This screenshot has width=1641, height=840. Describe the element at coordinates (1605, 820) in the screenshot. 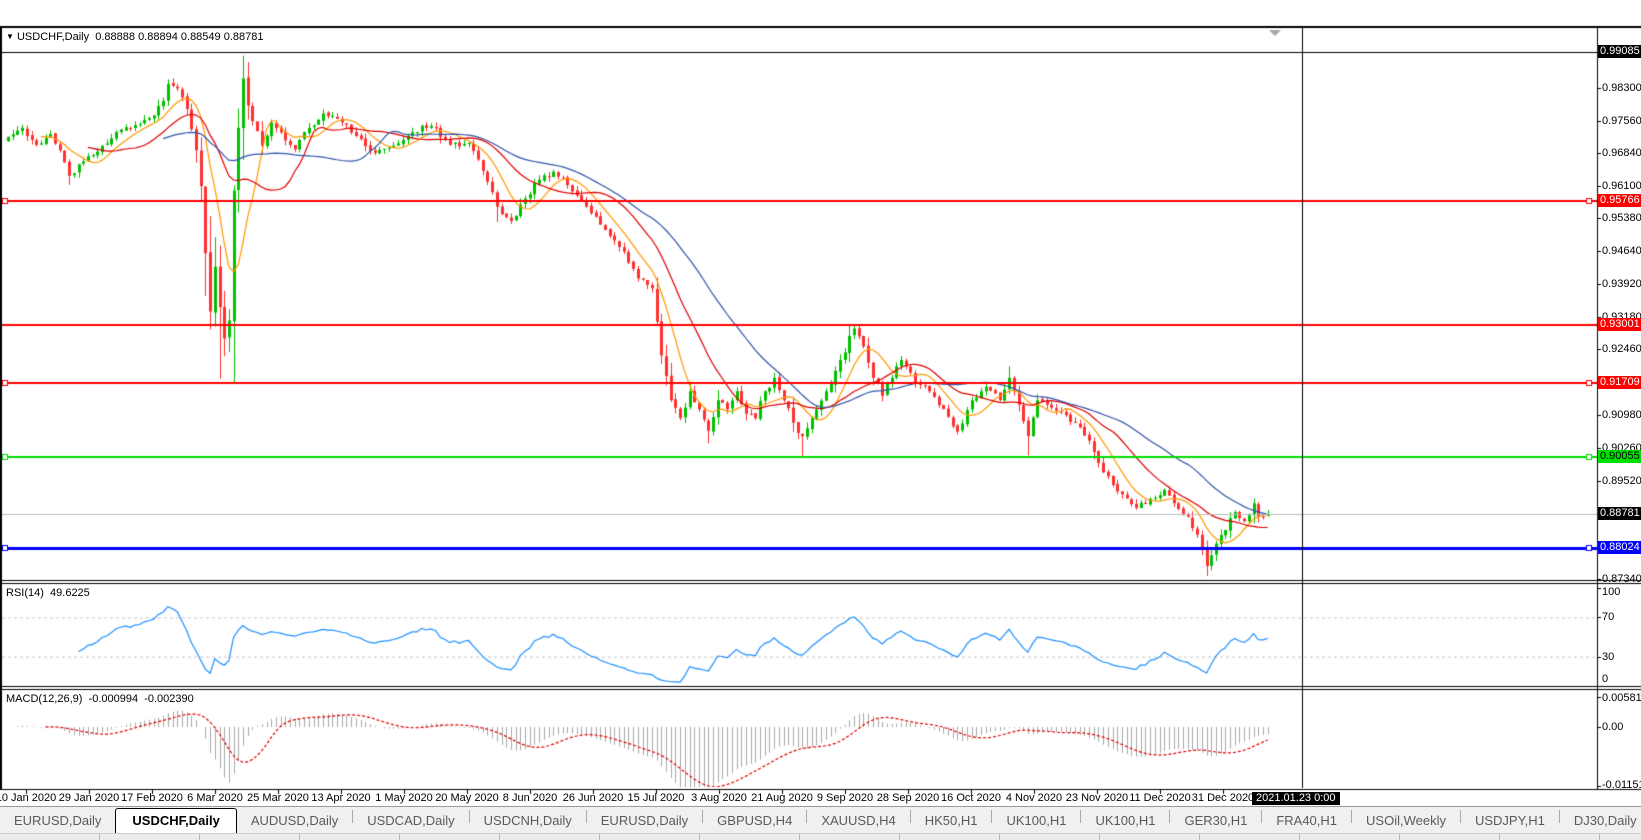

I see `chart-tab-dj30-daily: DJ30,Daily` at that location.